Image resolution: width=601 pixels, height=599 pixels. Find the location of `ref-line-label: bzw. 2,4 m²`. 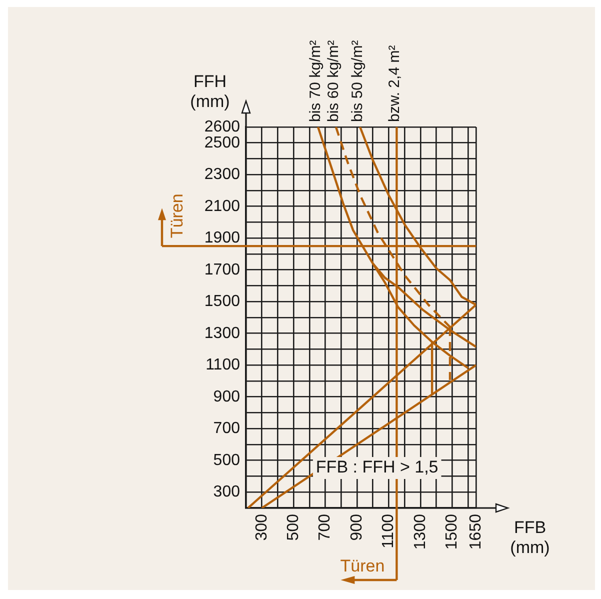

ref-line-label: bzw. 2,4 m² is located at coordinates (394, 83).